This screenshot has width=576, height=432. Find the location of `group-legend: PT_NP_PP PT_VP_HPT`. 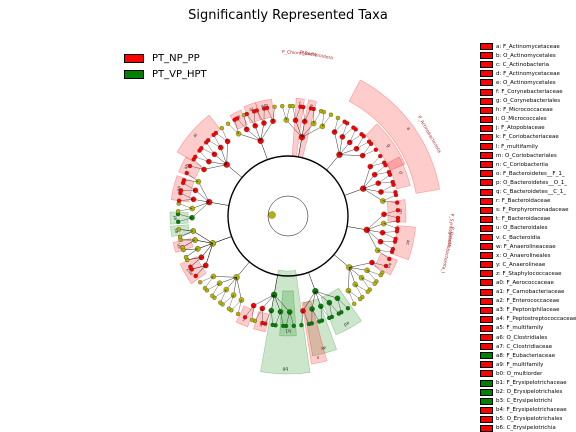

group-legend: PT_NP_PP PT_VP_HPT is located at coordinates (165, 67).